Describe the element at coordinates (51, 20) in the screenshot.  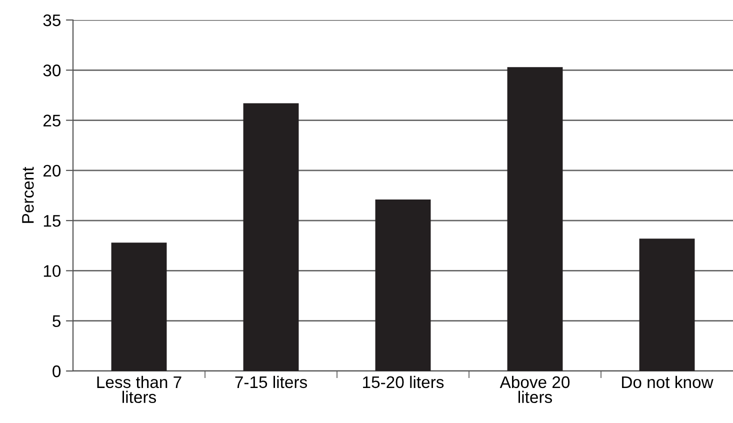
I see `y-tick-label: 35` at that location.